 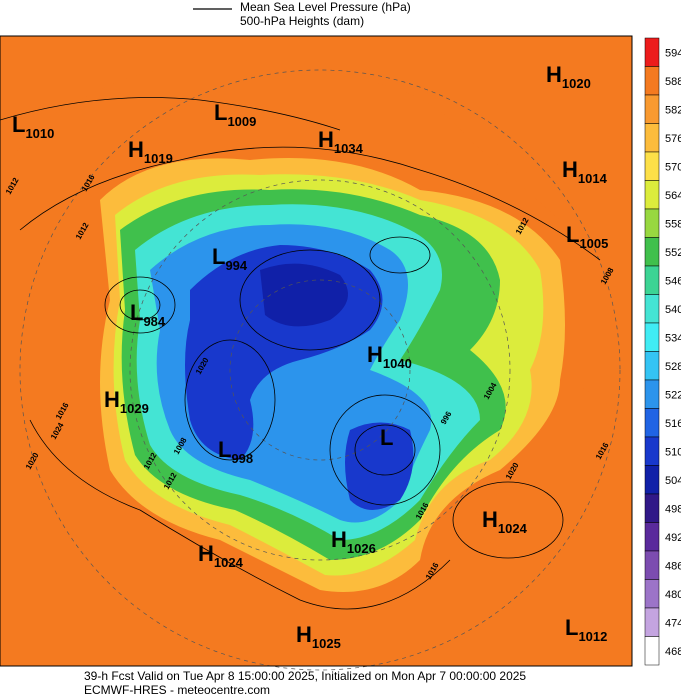 What do you see at coordinates (302, 21) in the screenshot?
I see `legend-text: 500-hPa Heights (dam)` at bounding box center [302, 21].